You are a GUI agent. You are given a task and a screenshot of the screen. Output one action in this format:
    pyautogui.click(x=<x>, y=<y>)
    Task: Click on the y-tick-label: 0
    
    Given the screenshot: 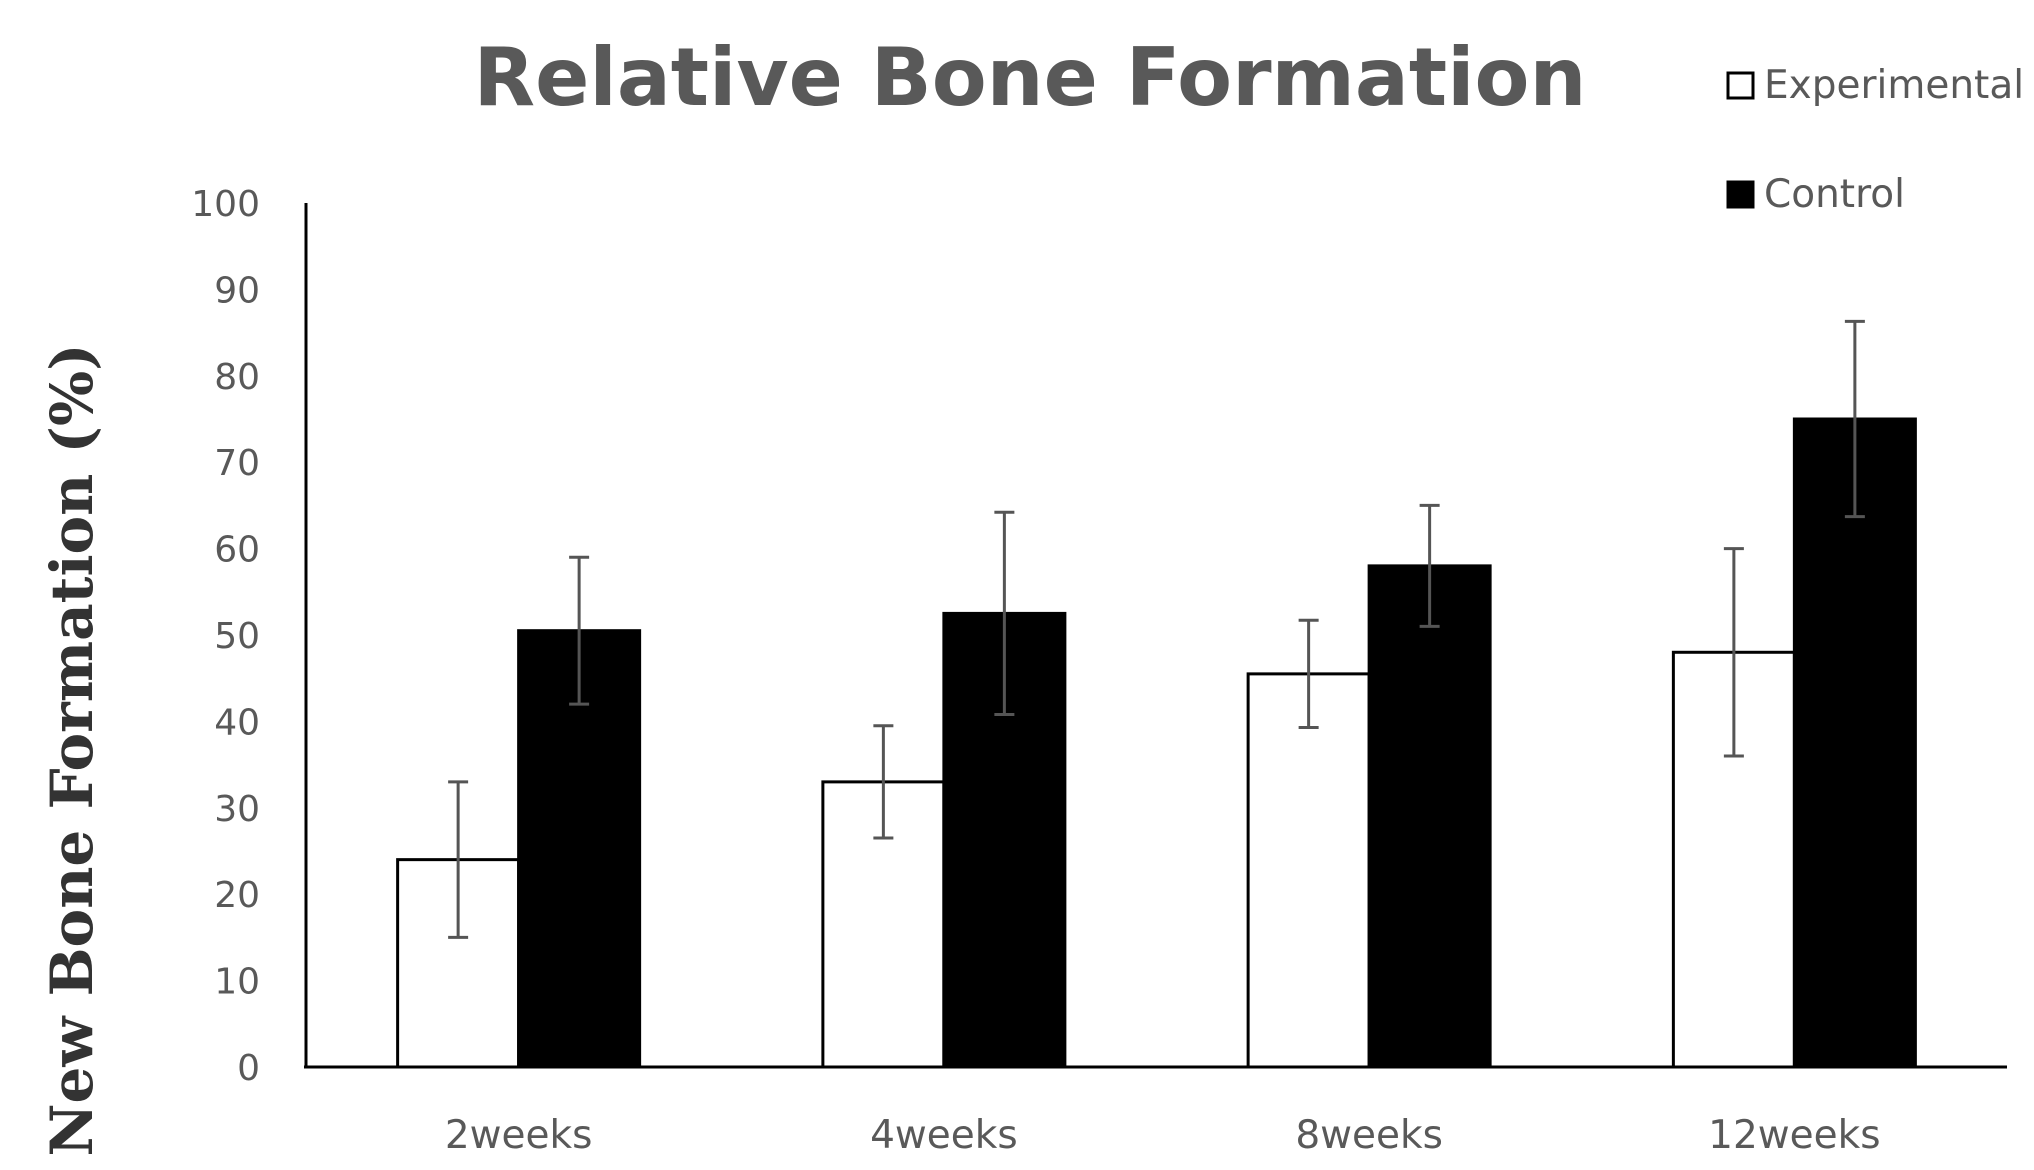 What is the action you would take?
    pyautogui.click(x=248, y=1068)
    